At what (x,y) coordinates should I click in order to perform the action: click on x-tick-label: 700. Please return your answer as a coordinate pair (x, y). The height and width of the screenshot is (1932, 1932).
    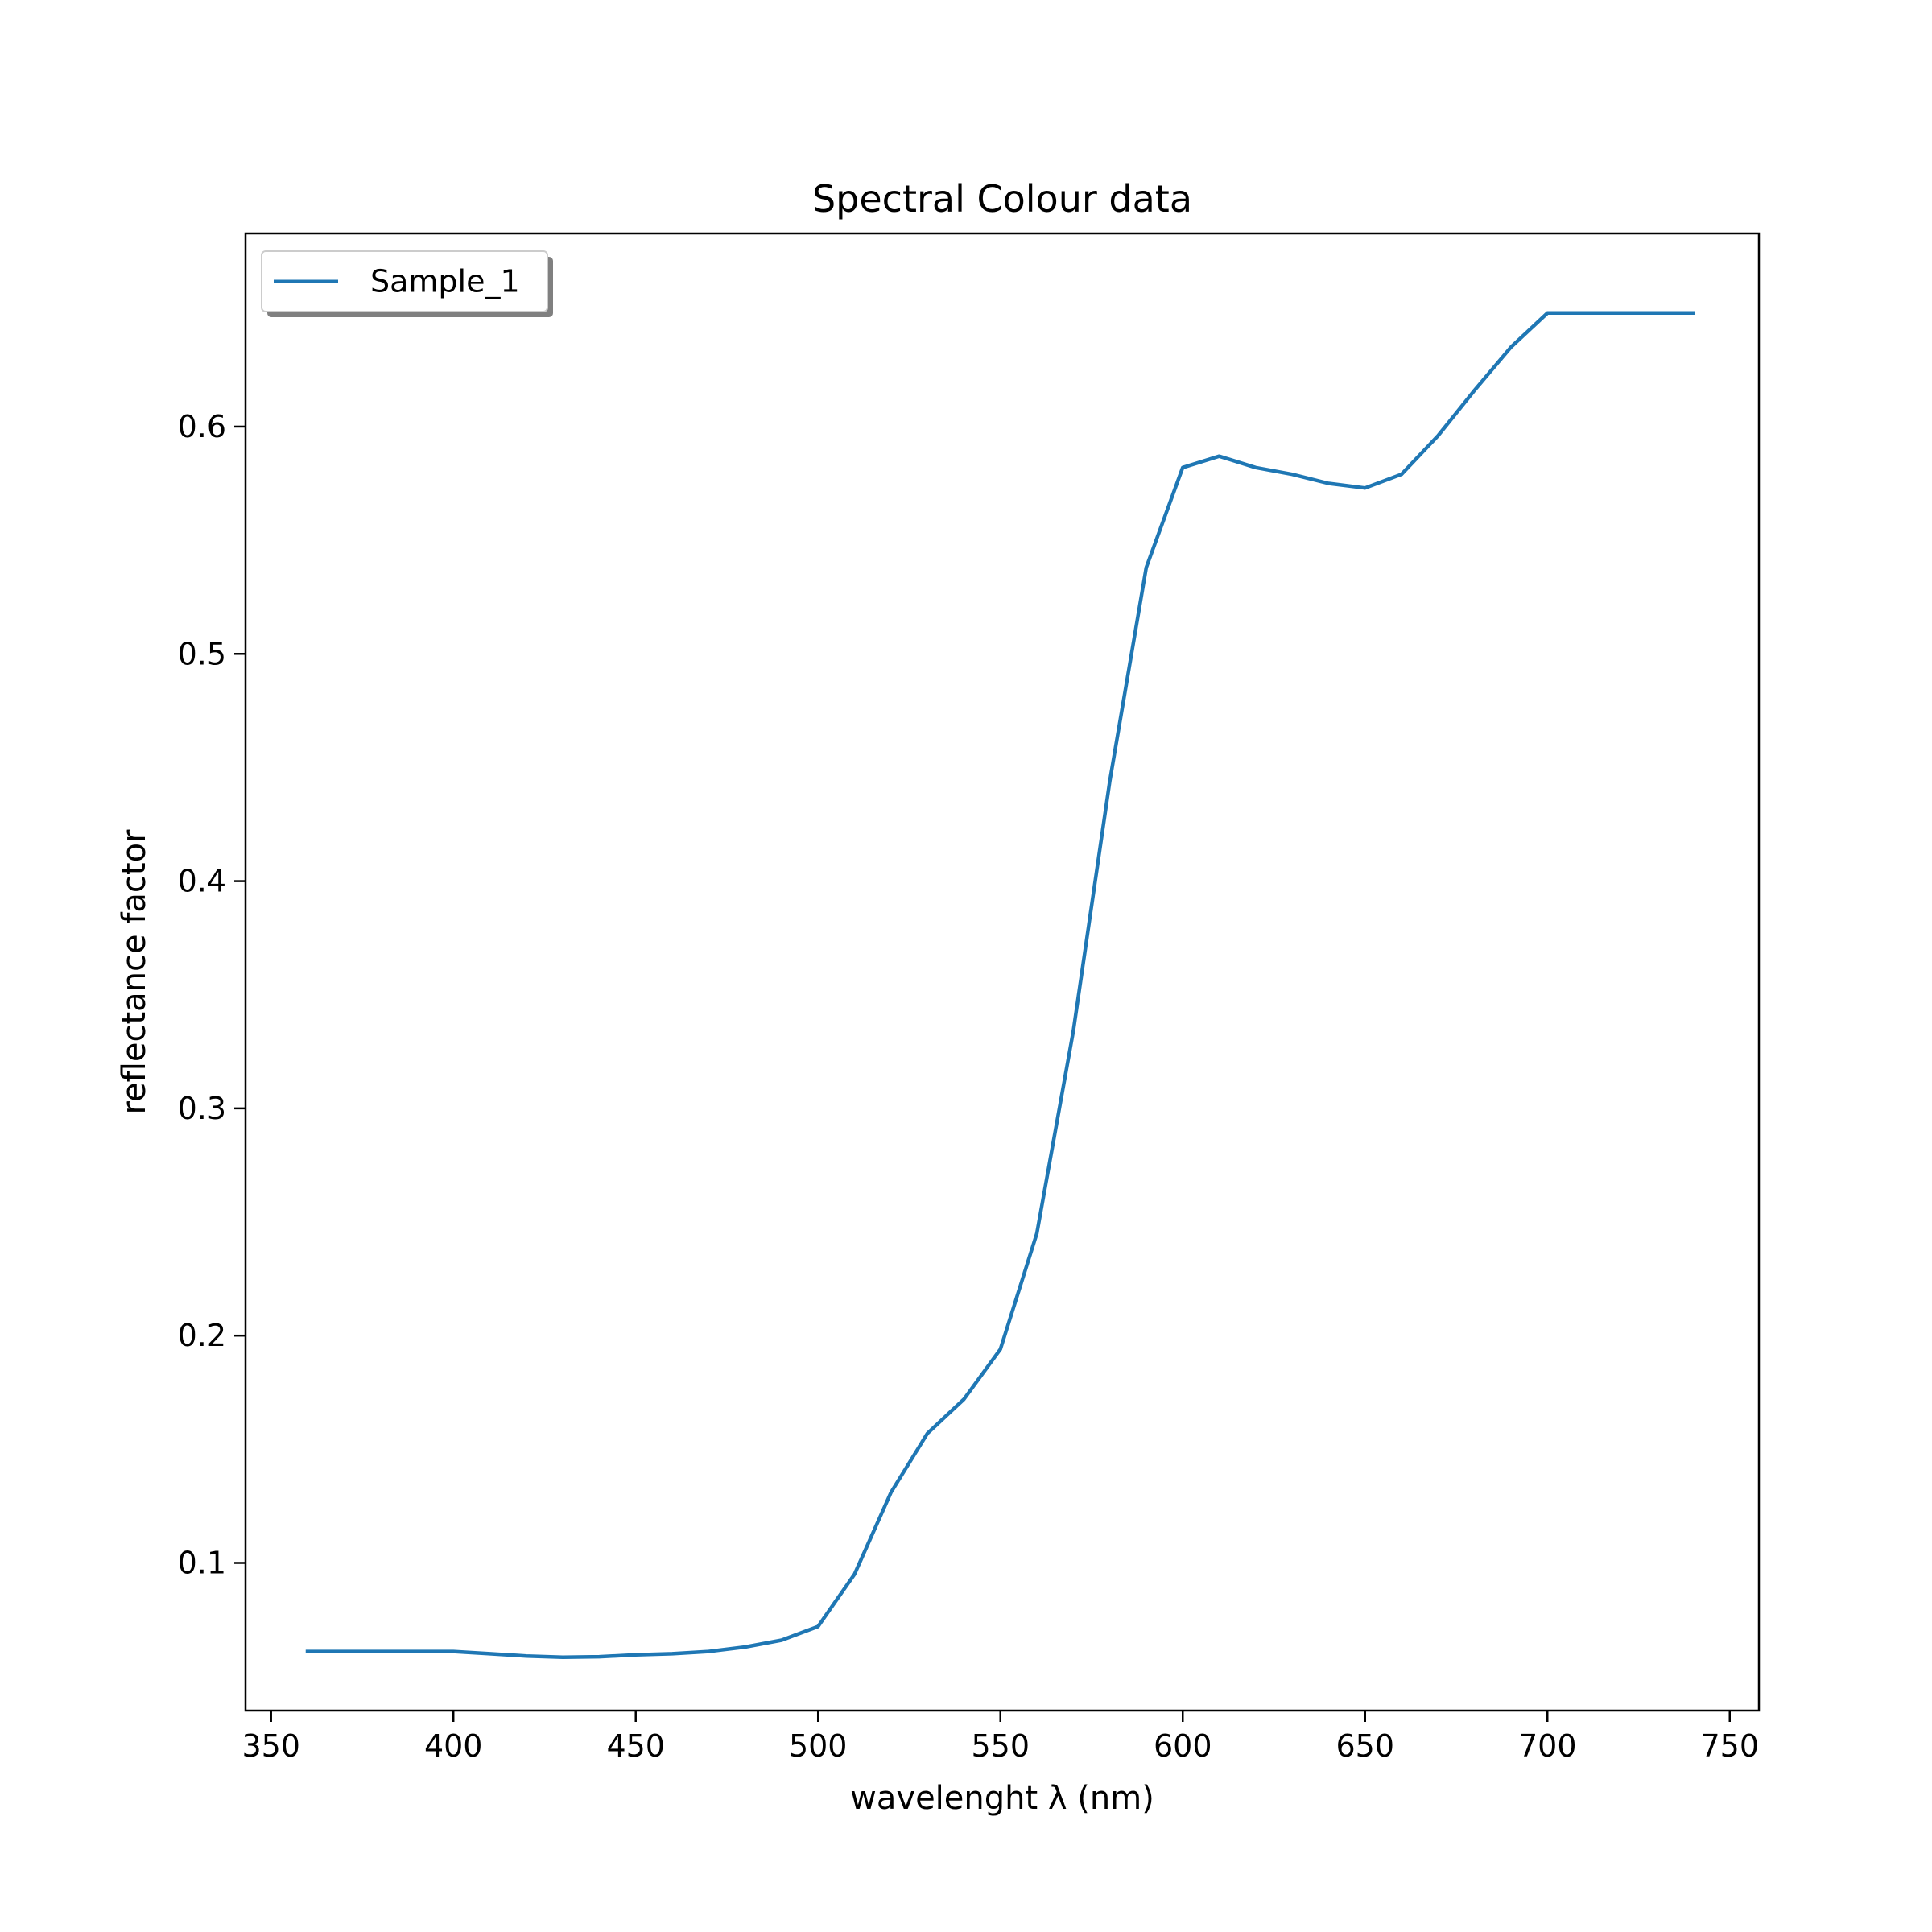
    Looking at the image, I should click on (1547, 1746).